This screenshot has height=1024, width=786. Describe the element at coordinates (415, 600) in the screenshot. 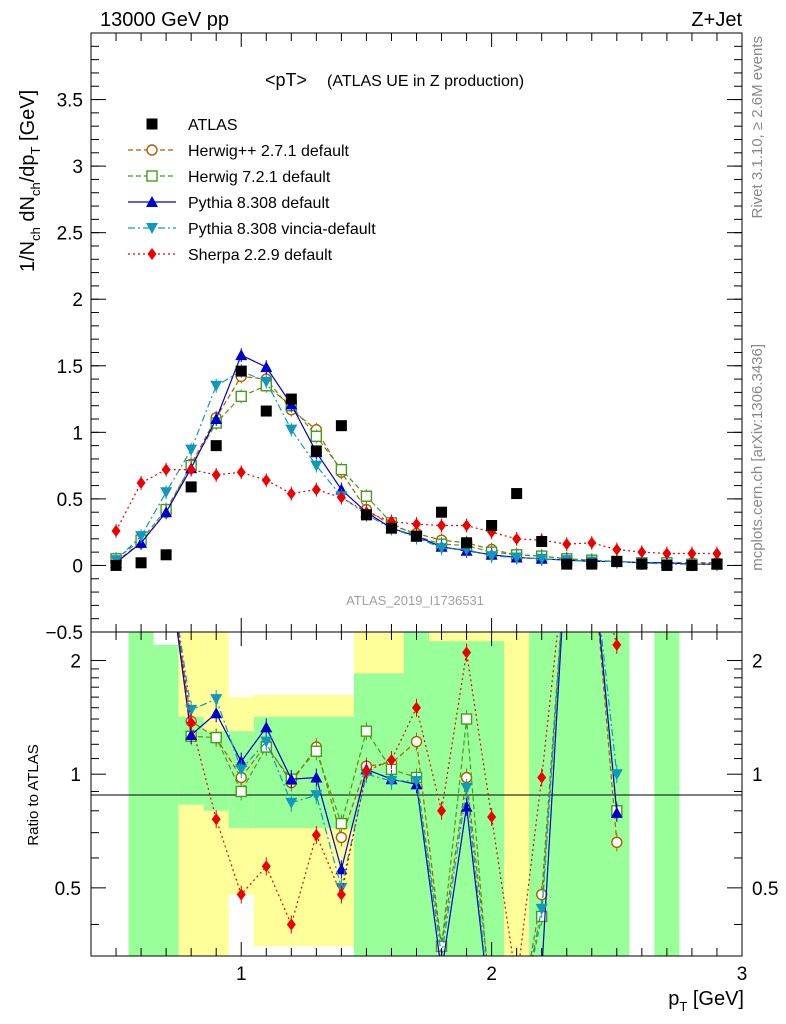

I see `watermark: ATLAS_2019_I1736531` at that location.